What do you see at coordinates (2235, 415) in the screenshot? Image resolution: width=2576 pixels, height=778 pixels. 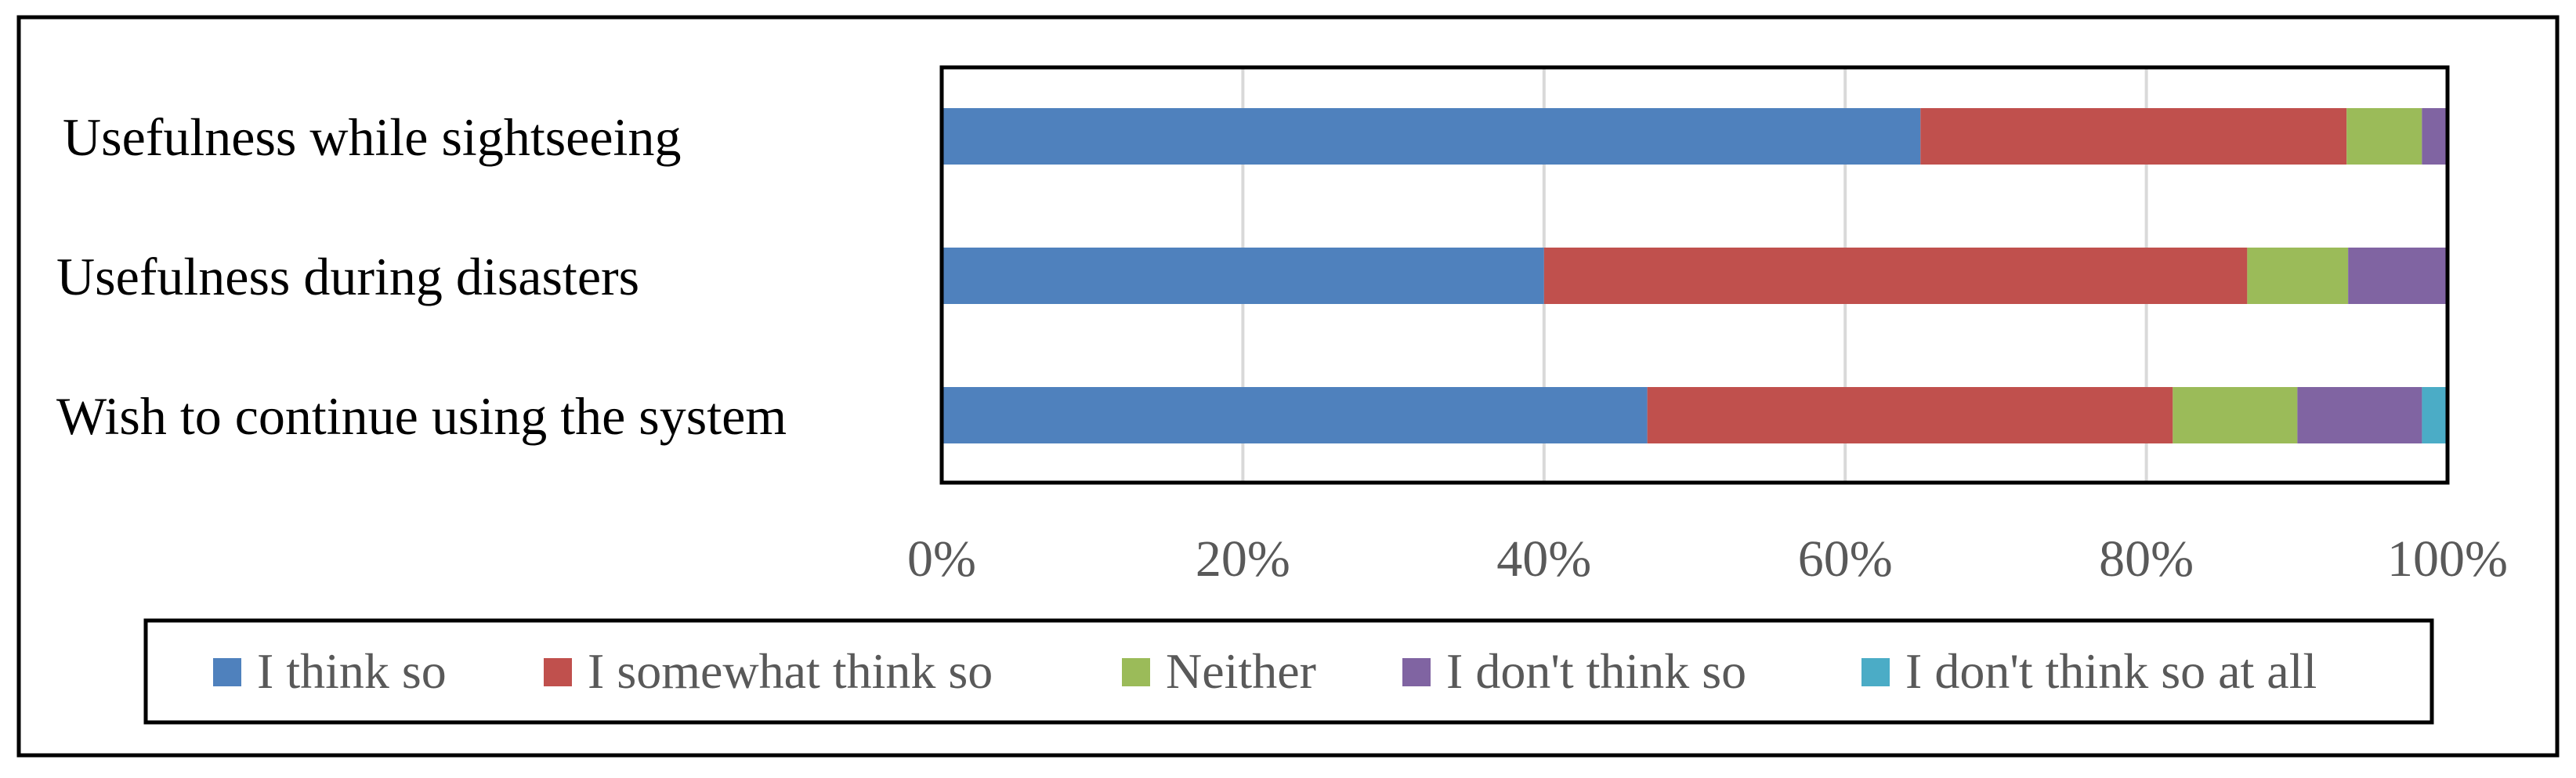 I see `bar-wish-to-continue-using-the-system-neither` at bounding box center [2235, 415].